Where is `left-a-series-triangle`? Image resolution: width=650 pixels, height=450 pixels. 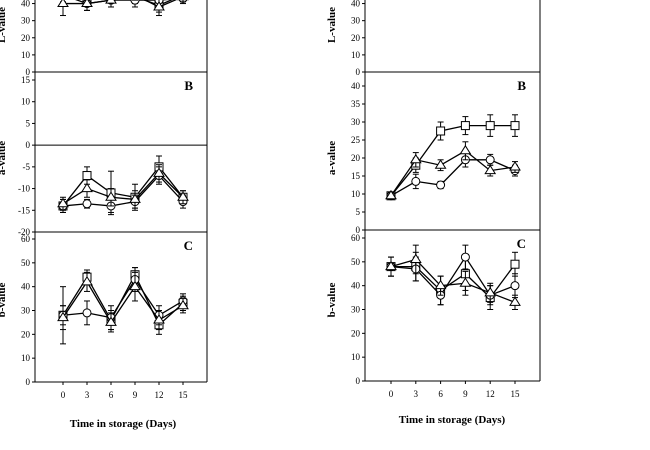 left-a-series-triangle is located at coordinates (123, 187).